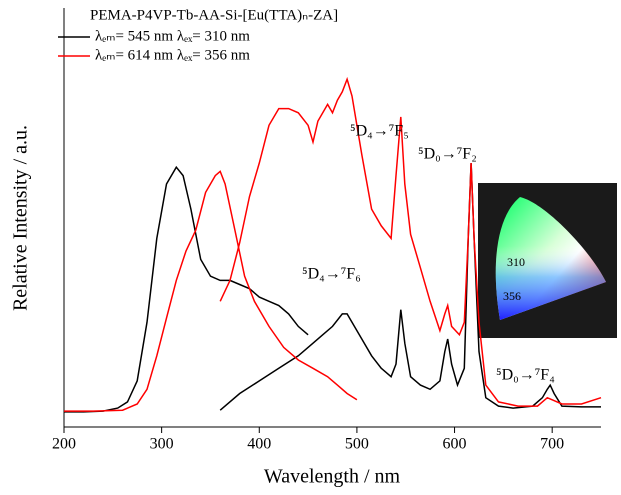  Describe the element at coordinates (172, 36) in the screenshot. I see `legend-label: λₑₘ= 545 nm λₑₓ= 310 nm` at that location.